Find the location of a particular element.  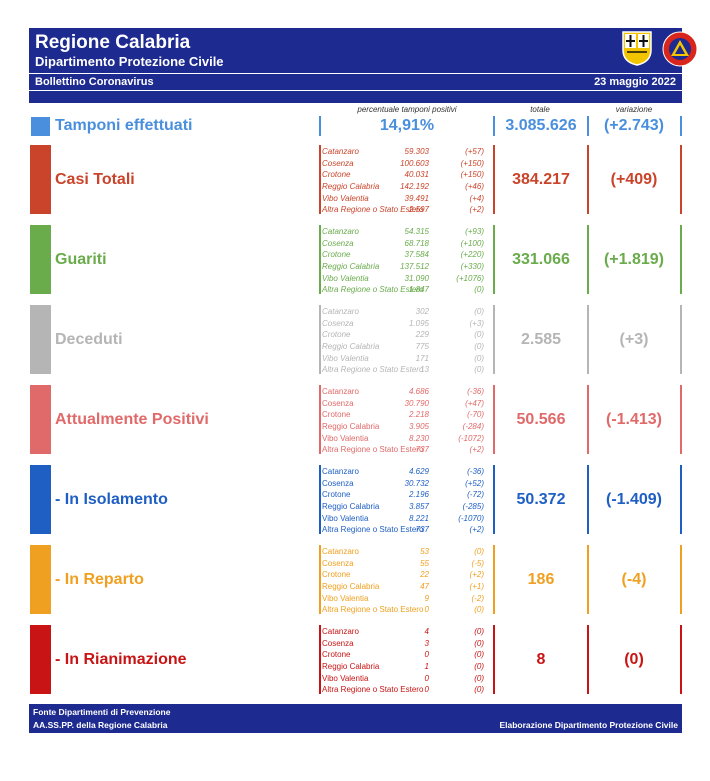

province-delta: (-1072) is located at coordinates (471, 438).